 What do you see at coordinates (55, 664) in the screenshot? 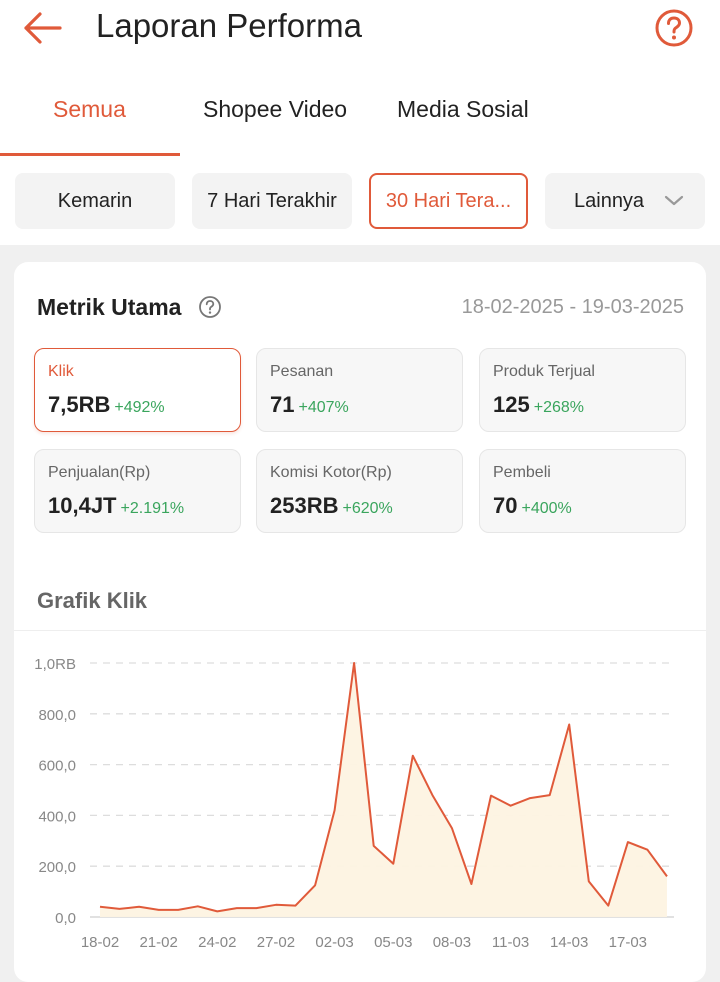
I see `y-tick-label: 1,0RB` at bounding box center [55, 664].